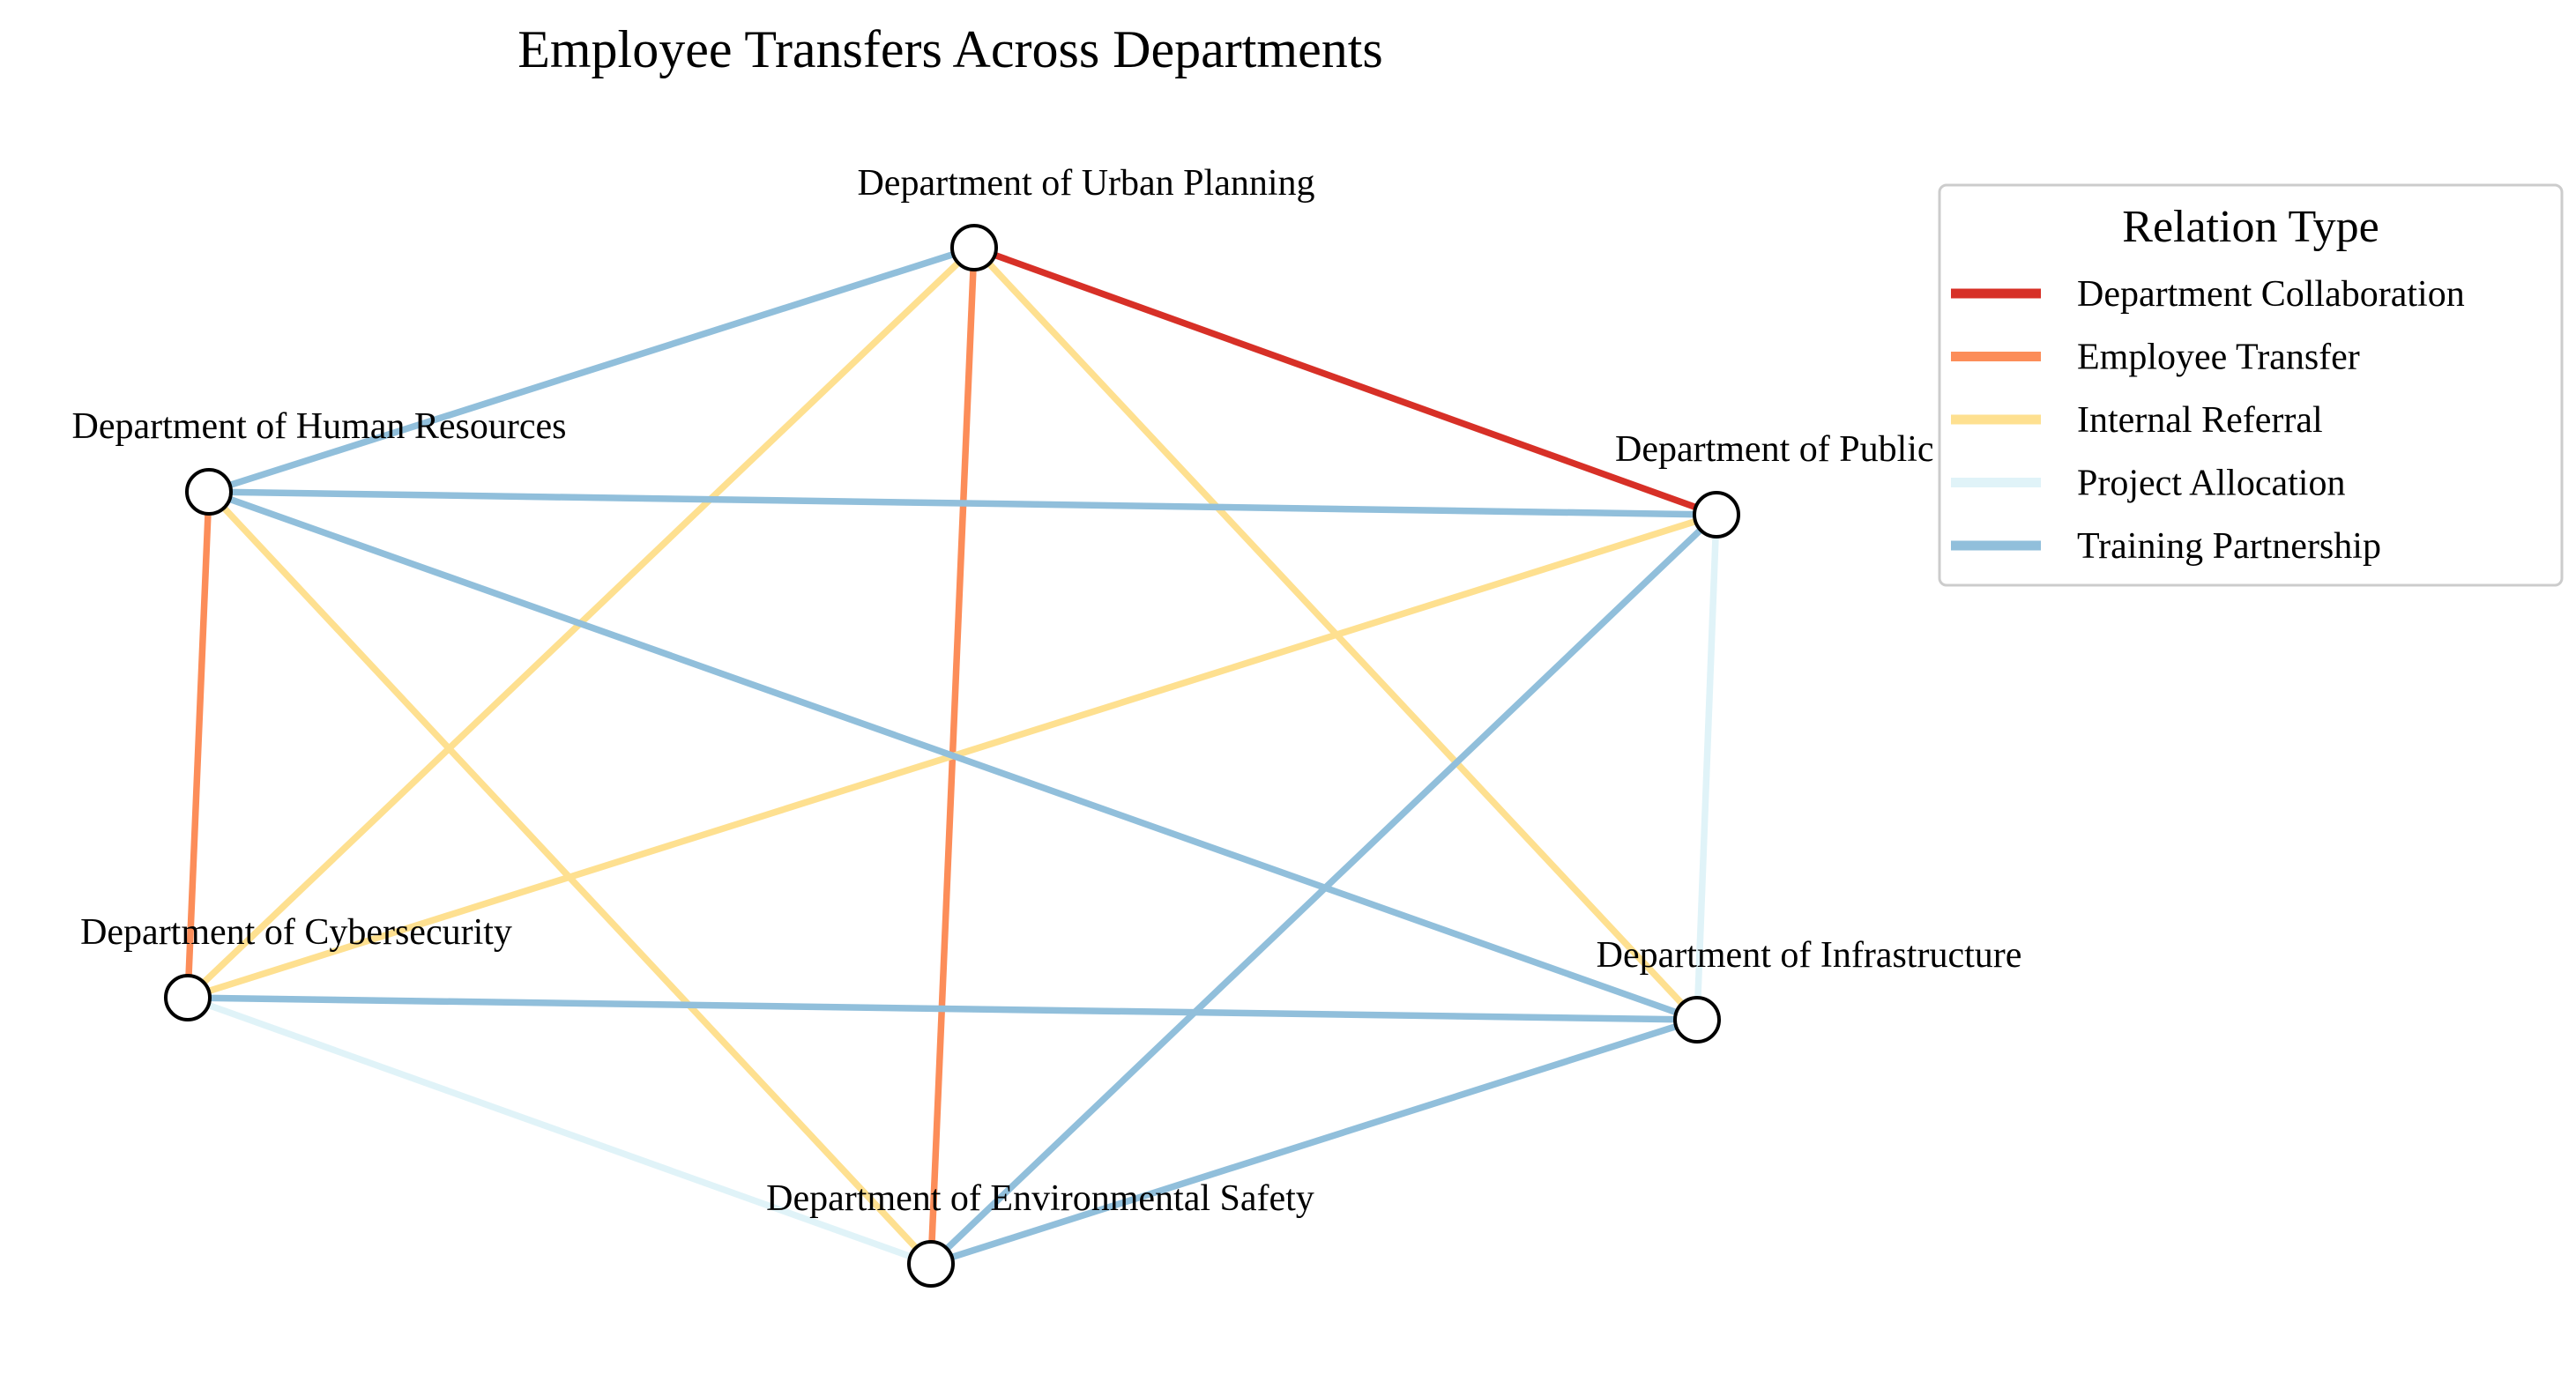 Image resolution: width=2576 pixels, height=1389 pixels. What do you see at coordinates (2250, 227) in the screenshot?
I see `legend-title: Relation Type` at bounding box center [2250, 227].